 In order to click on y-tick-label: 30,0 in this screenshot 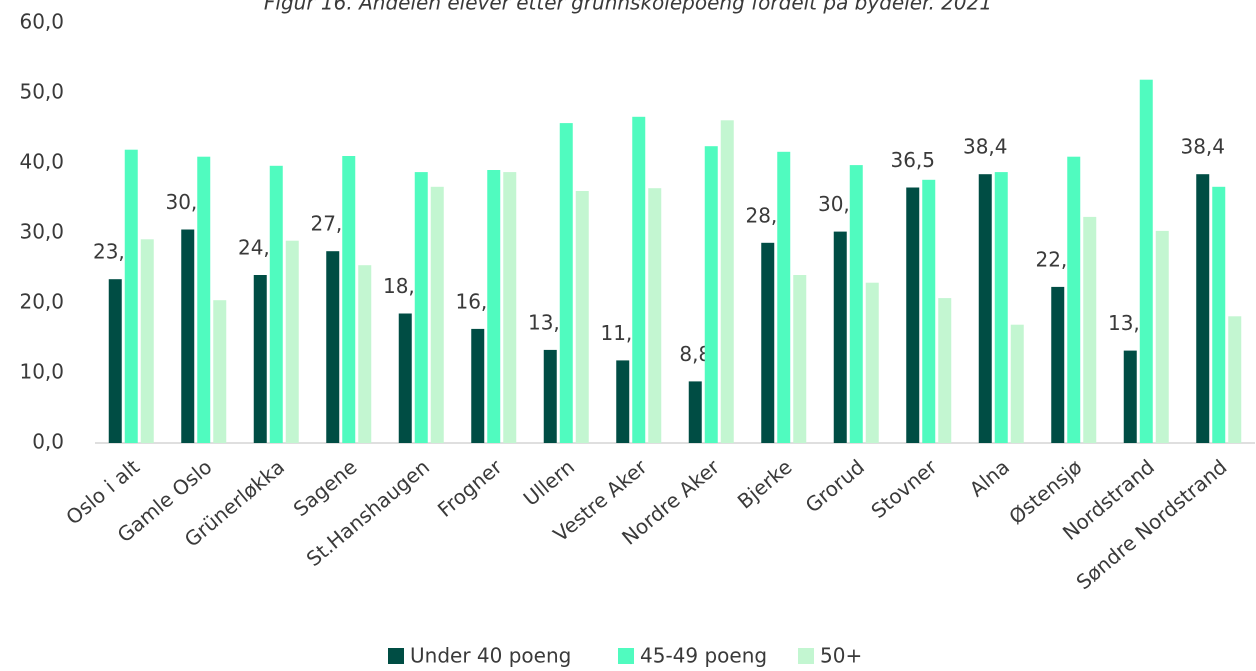, I will do `click(41, 232)`.